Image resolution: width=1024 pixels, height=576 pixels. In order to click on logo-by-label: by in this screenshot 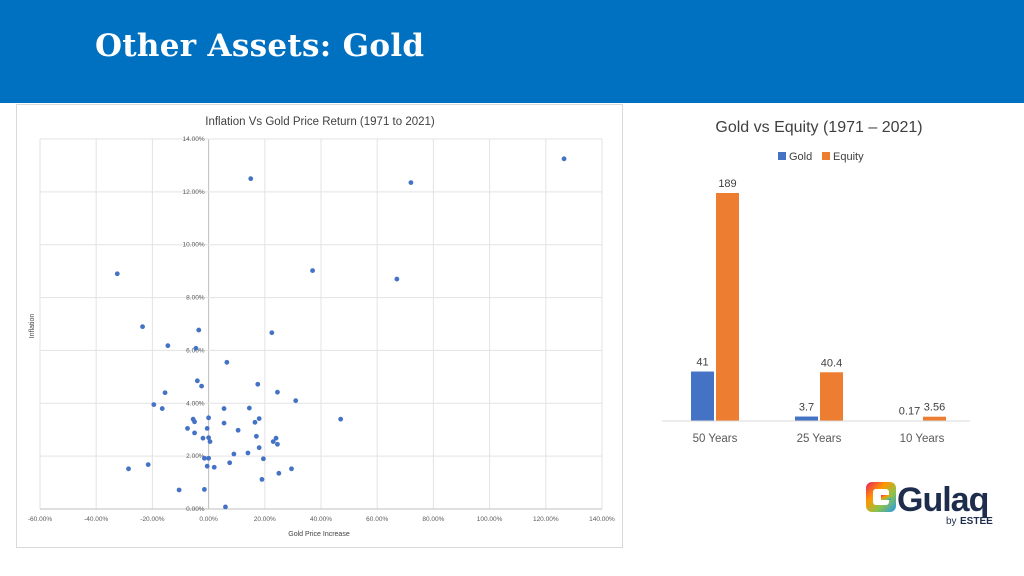, I will do `click(951, 521)`.